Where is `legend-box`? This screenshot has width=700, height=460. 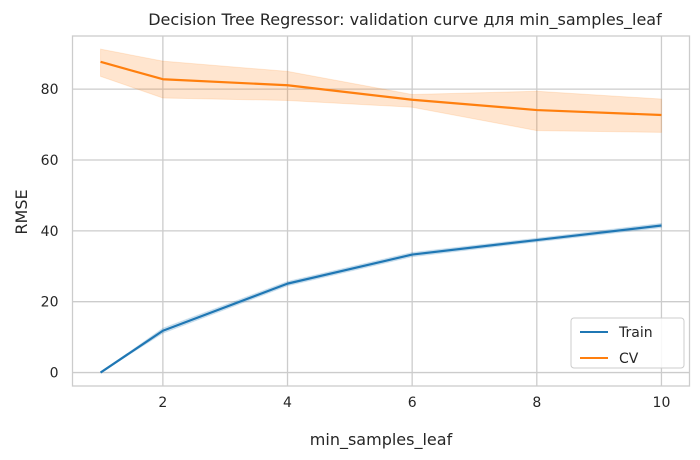 legend-box is located at coordinates (627, 343).